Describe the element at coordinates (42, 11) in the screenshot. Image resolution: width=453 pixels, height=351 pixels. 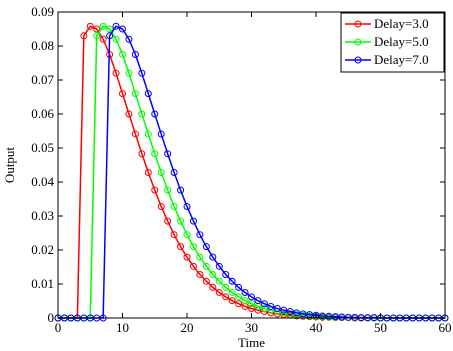
I see `y-tick-label: 0.09` at that location.